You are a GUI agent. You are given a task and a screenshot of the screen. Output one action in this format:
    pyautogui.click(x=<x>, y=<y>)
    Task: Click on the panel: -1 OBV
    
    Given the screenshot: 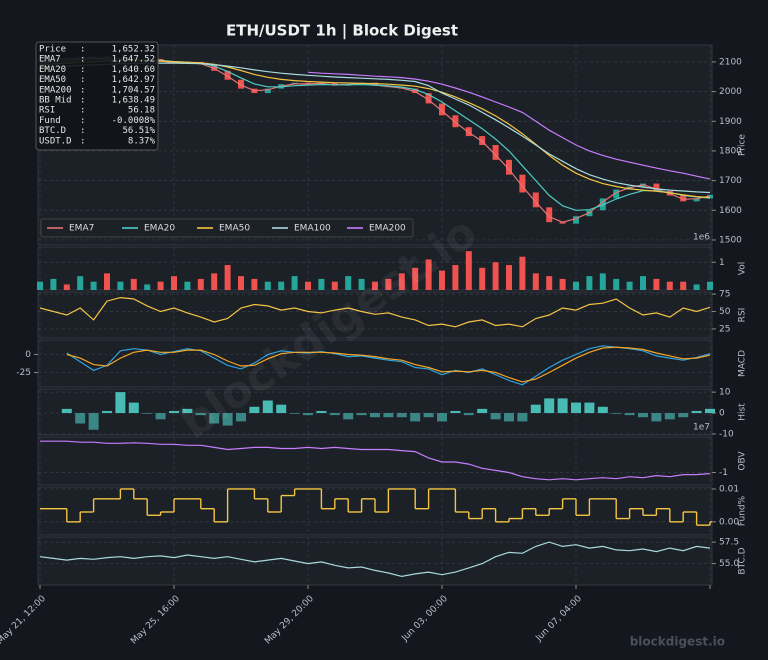 What is the action you would take?
    pyautogui.click(x=392, y=461)
    